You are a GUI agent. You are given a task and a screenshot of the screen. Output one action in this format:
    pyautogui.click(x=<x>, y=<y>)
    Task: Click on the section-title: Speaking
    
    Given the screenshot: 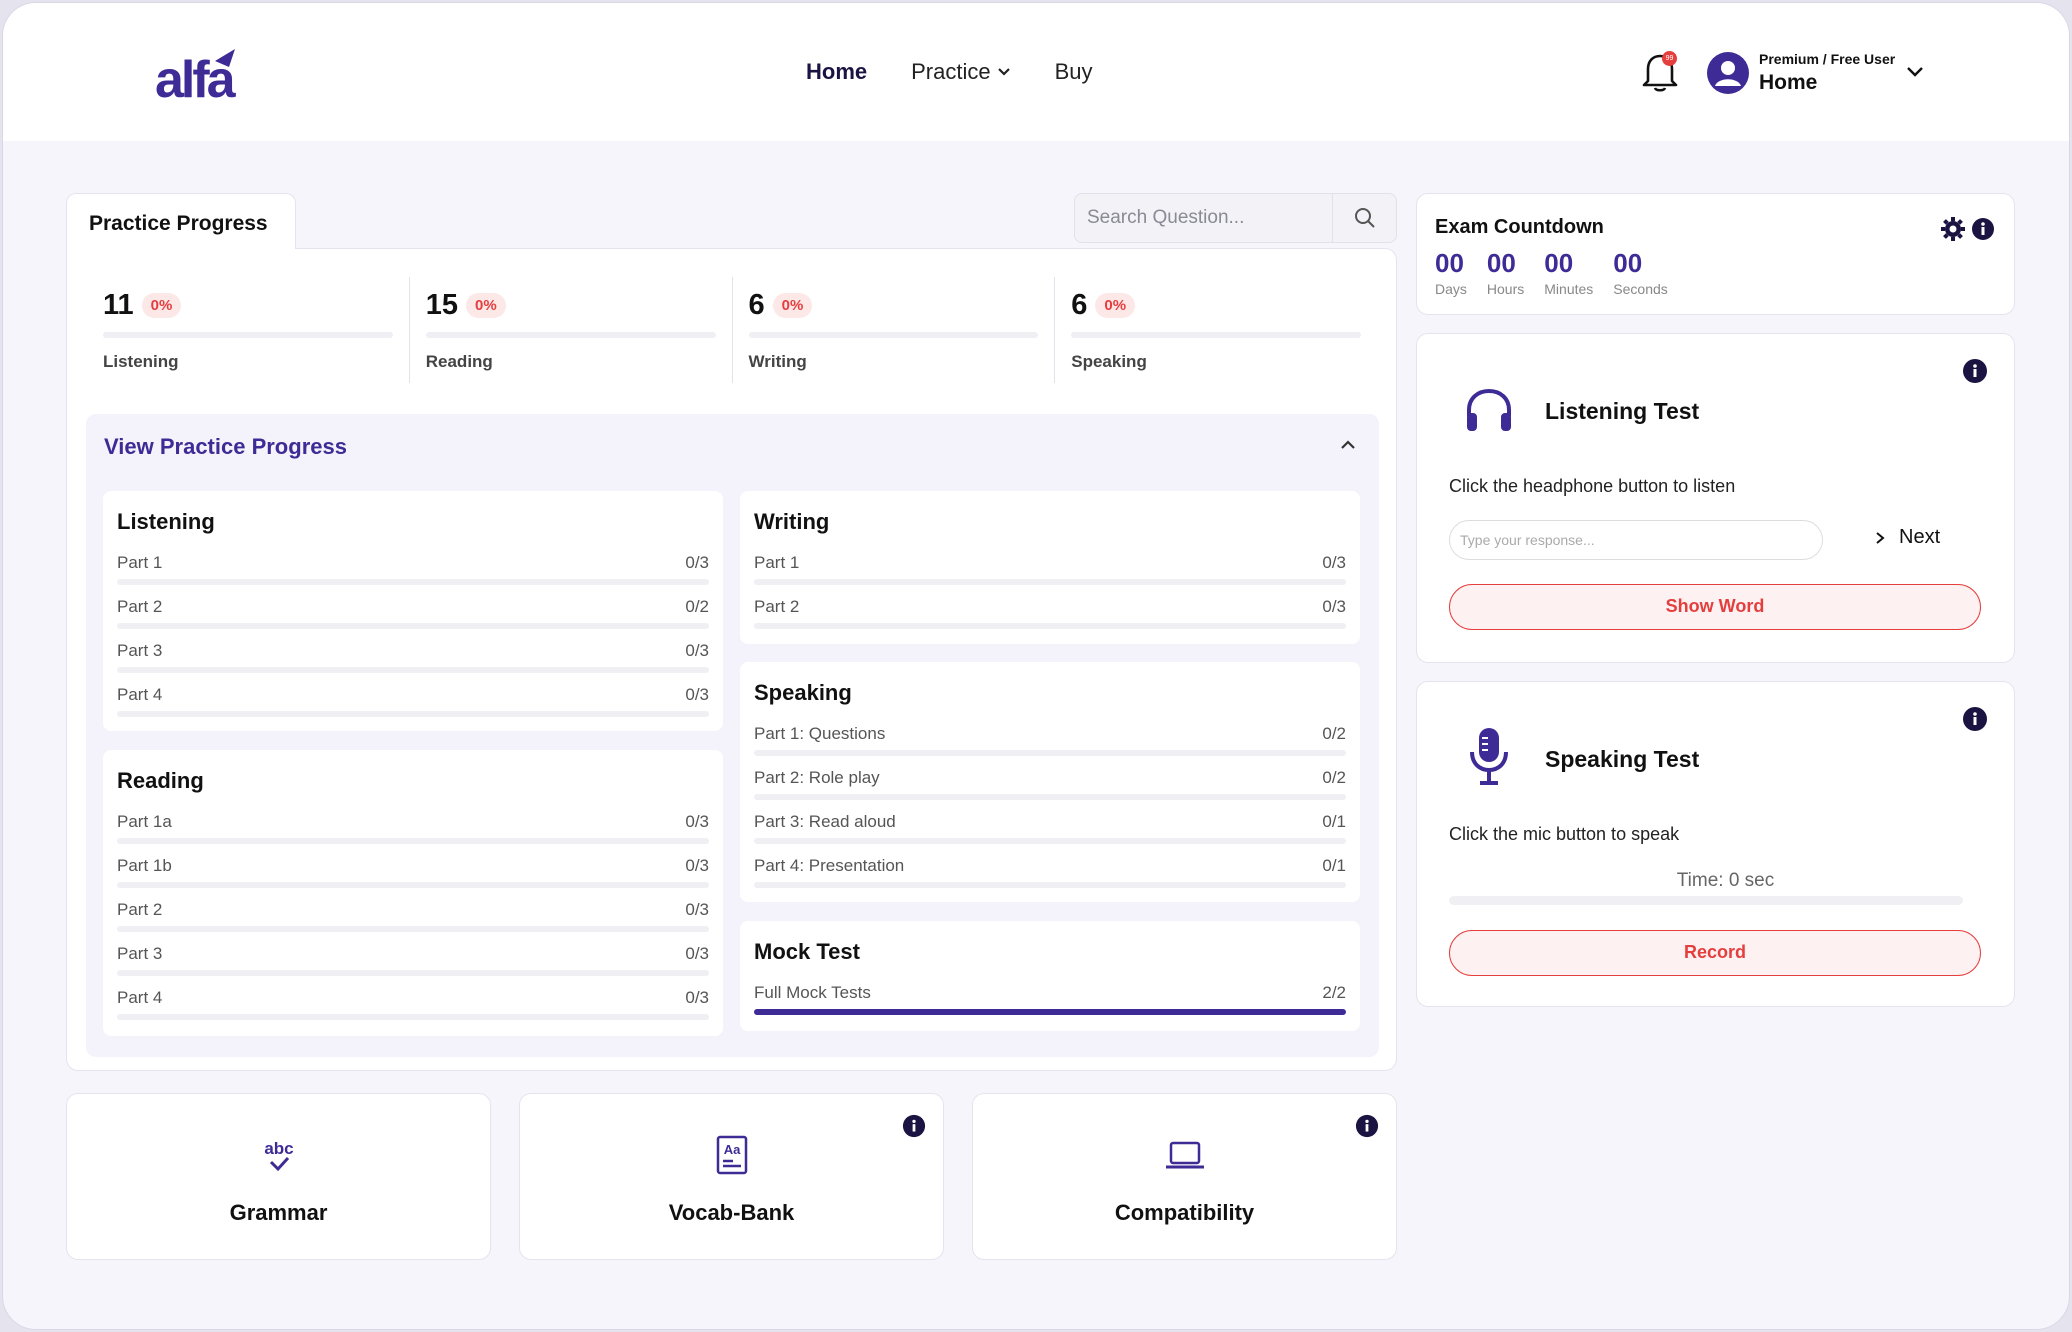 What is the action you would take?
    pyautogui.click(x=803, y=692)
    